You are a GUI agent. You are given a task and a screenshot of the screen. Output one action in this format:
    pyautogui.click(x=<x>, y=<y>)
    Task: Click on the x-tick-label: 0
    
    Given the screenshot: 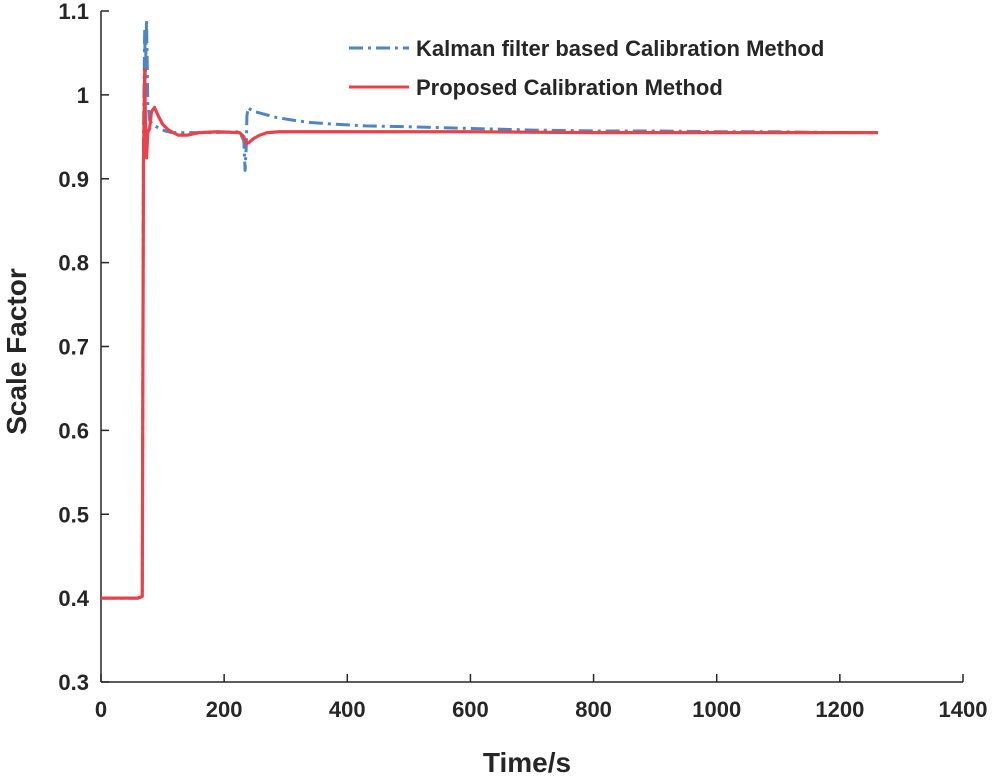 What is the action you would take?
    pyautogui.click(x=101, y=709)
    